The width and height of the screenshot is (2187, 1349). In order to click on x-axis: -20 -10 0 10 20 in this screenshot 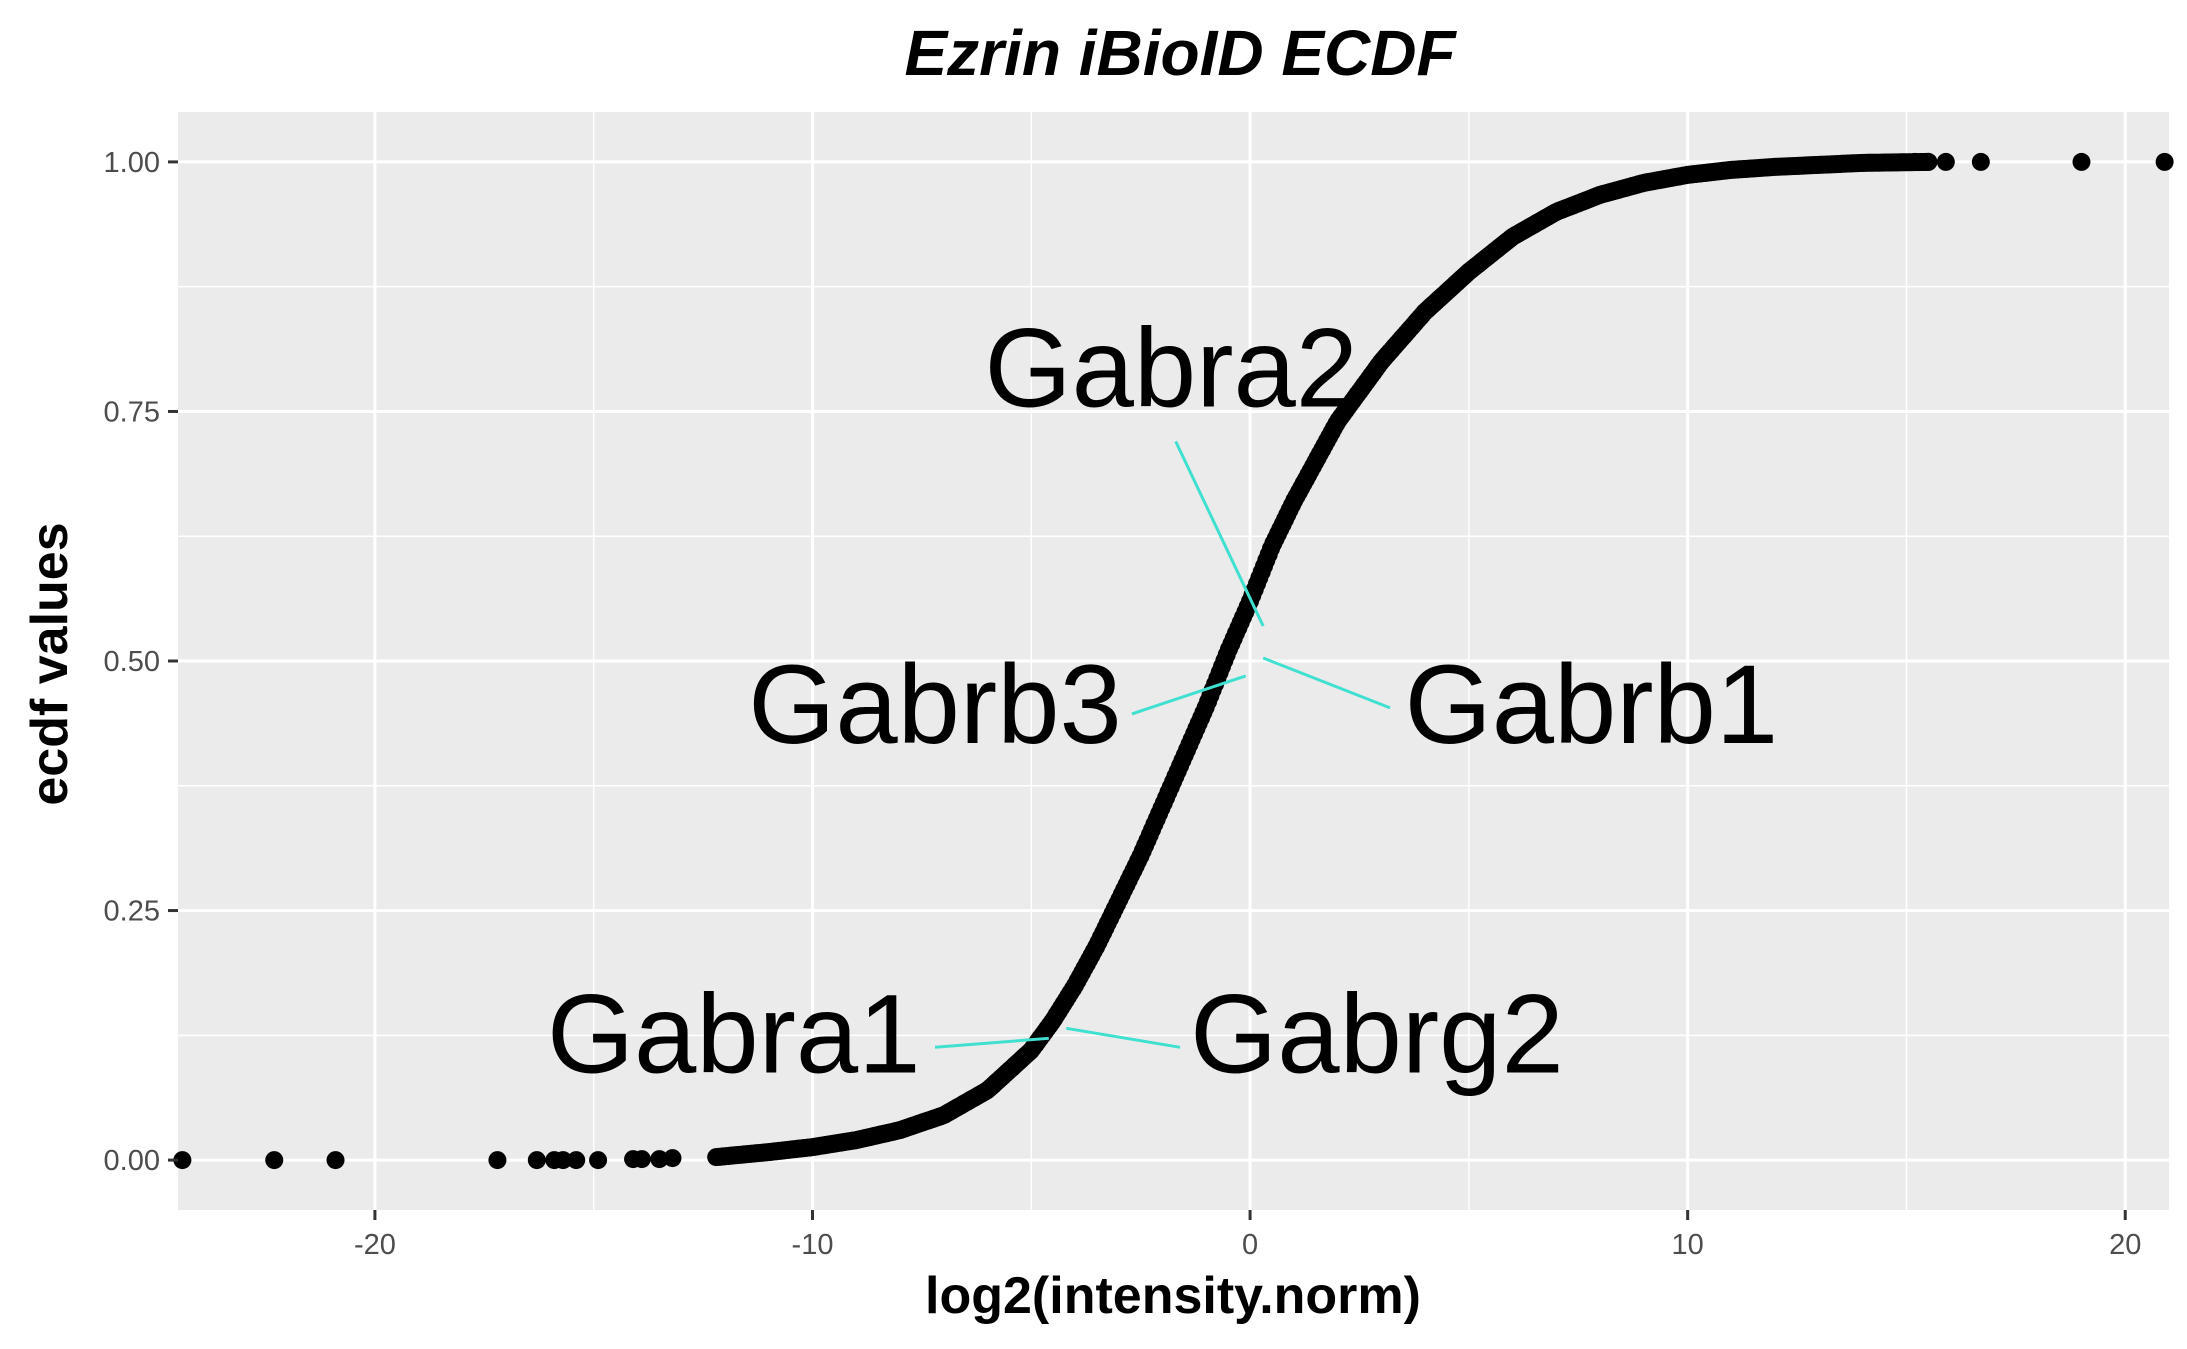, I will do `click(1247, 1235)`.